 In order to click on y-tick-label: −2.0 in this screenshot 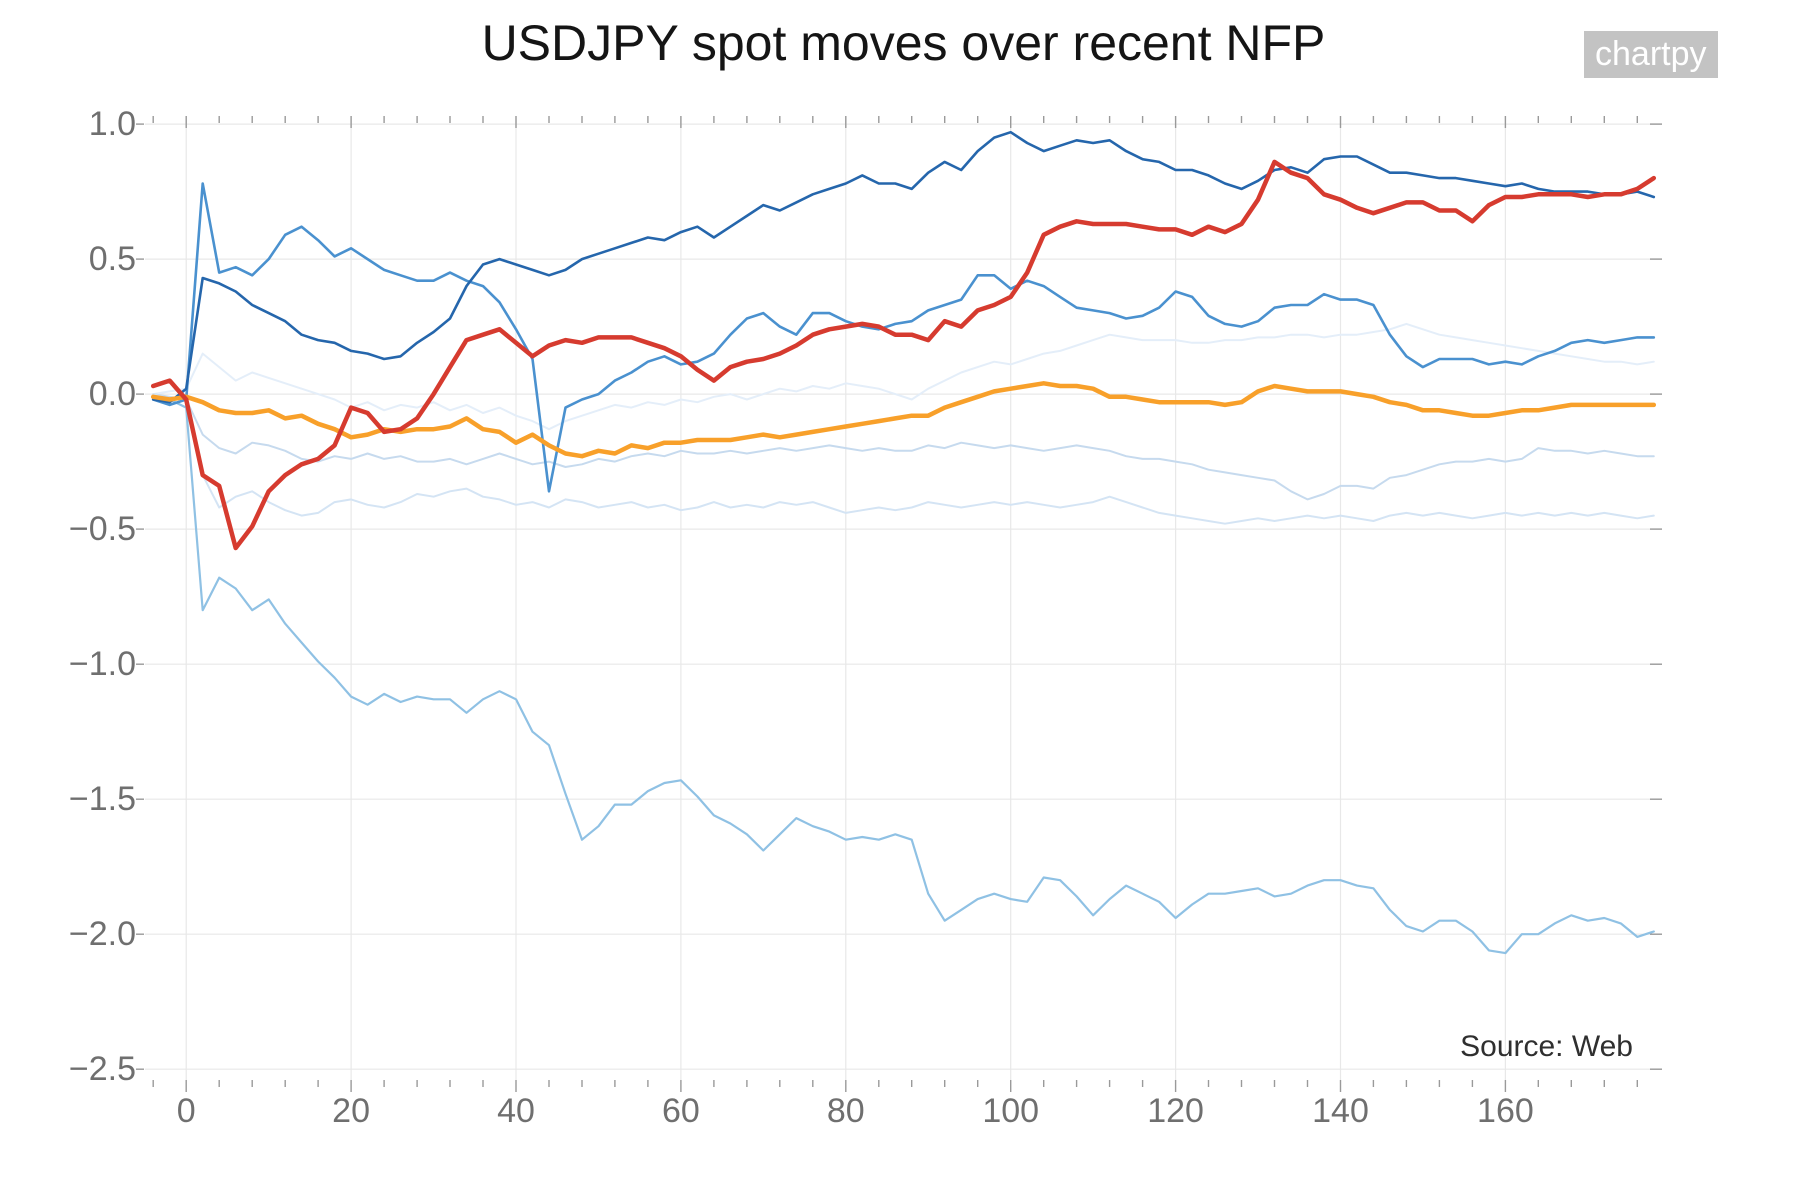, I will do `click(102, 934)`.